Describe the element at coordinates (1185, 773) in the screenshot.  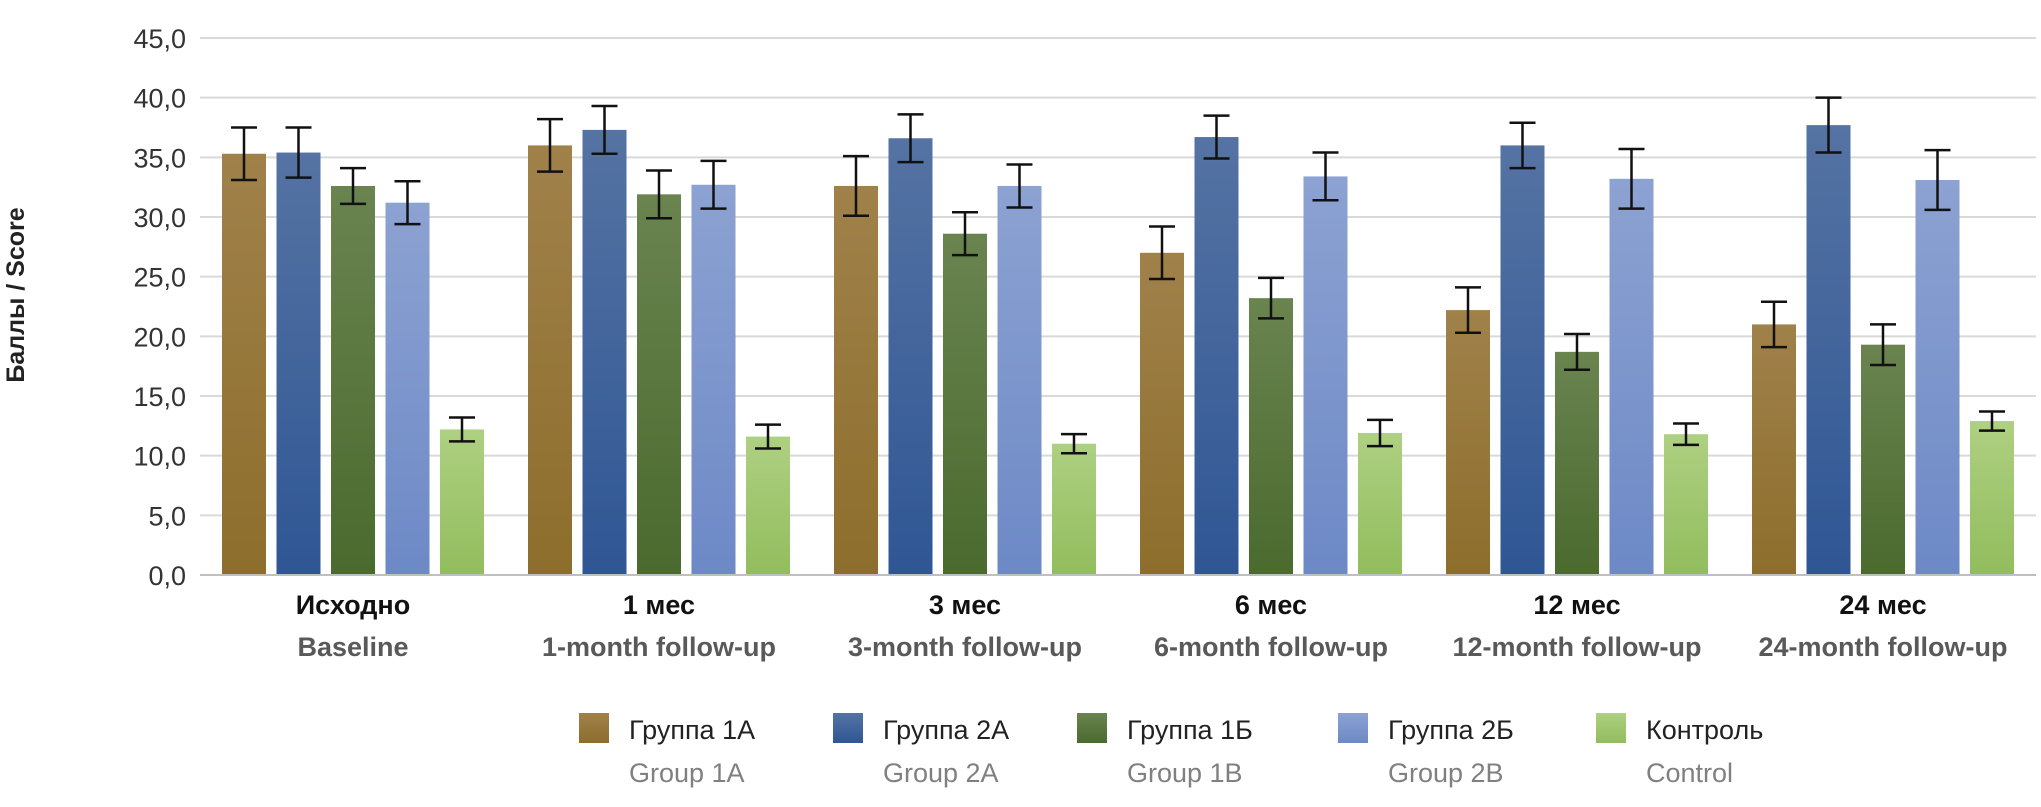
I see `legend-label-en: Group 1B` at that location.